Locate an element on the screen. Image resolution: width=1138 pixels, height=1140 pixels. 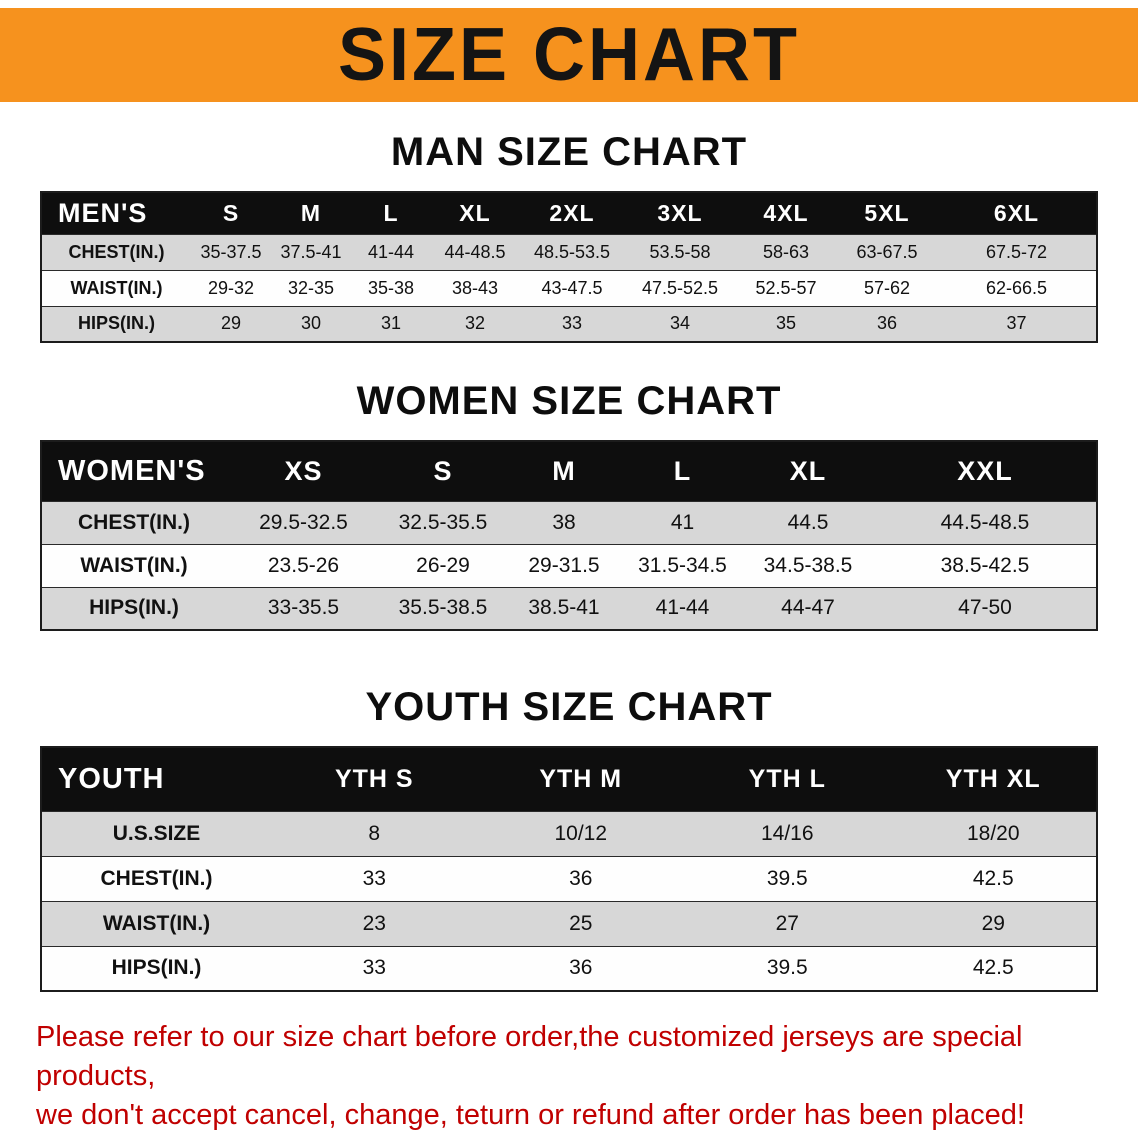
table-row: HIPS(IN.) 29 30 31 32 33 34 35 36 37 is located at coordinates (569, 324).